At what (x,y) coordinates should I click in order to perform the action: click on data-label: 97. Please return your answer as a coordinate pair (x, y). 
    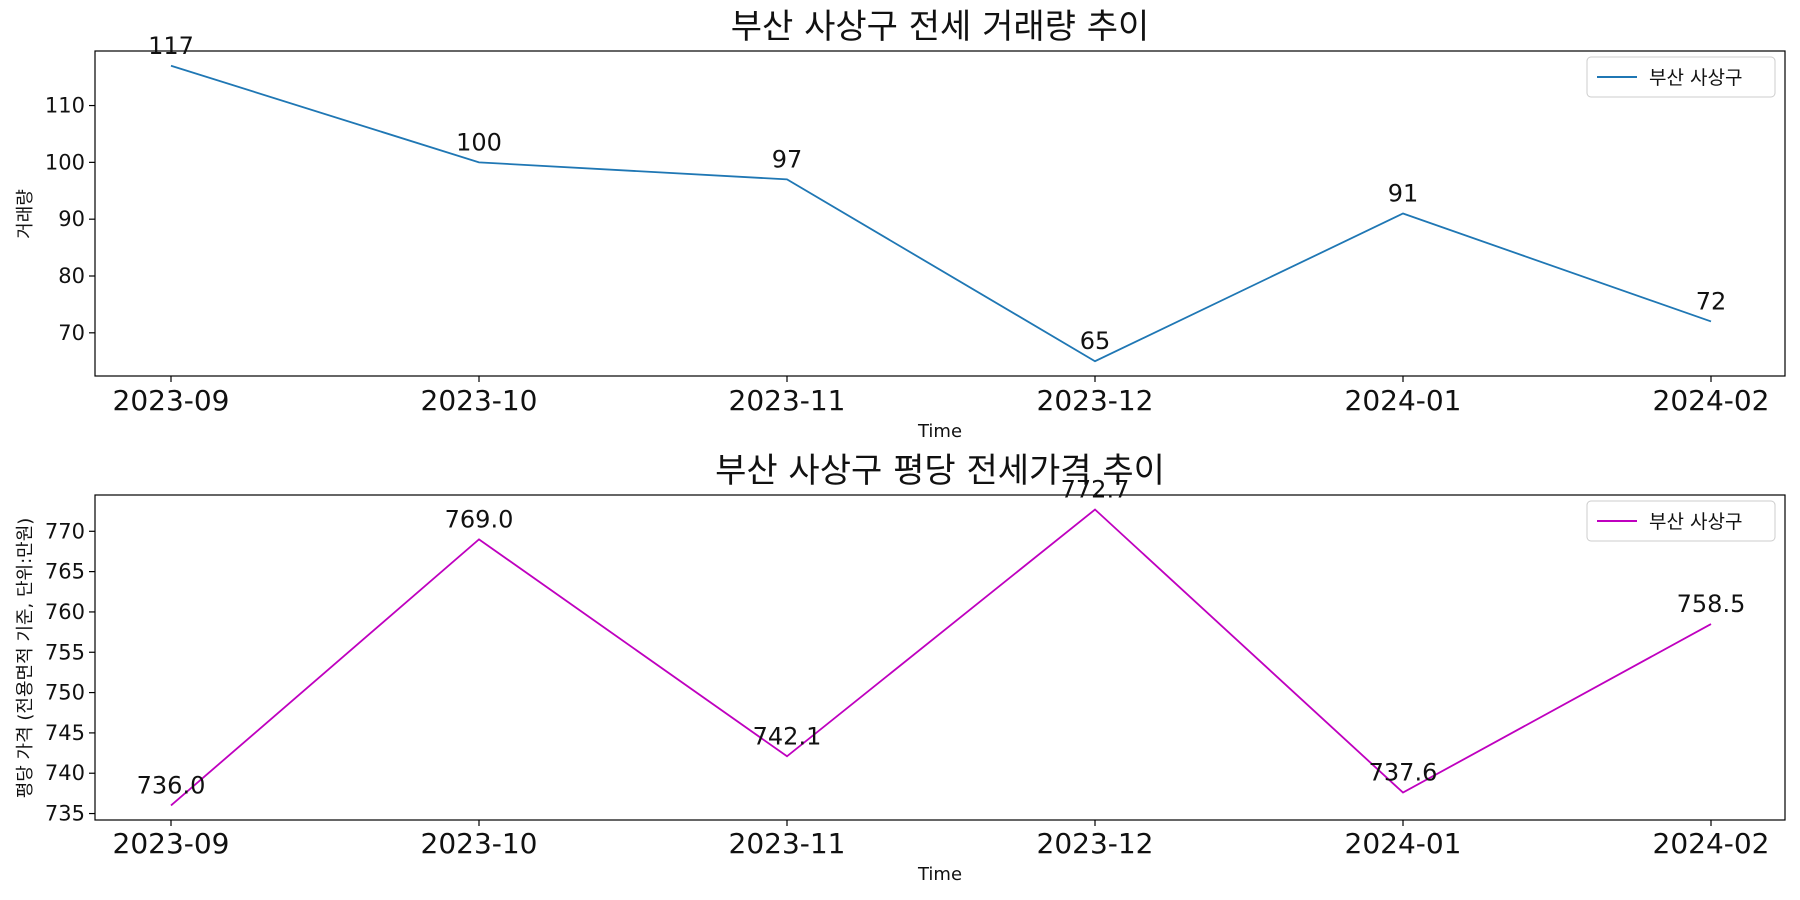
    Looking at the image, I should click on (787, 159).